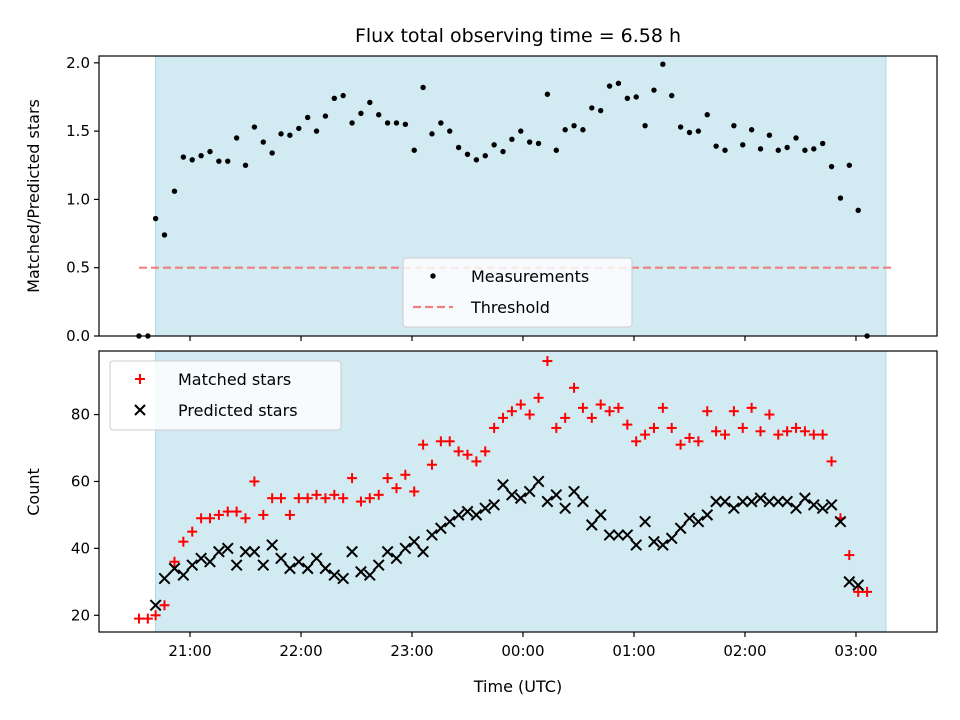  Describe the element at coordinates (744, 651) in the screenshot. I see `x-tick-label: 02:00` at that location.